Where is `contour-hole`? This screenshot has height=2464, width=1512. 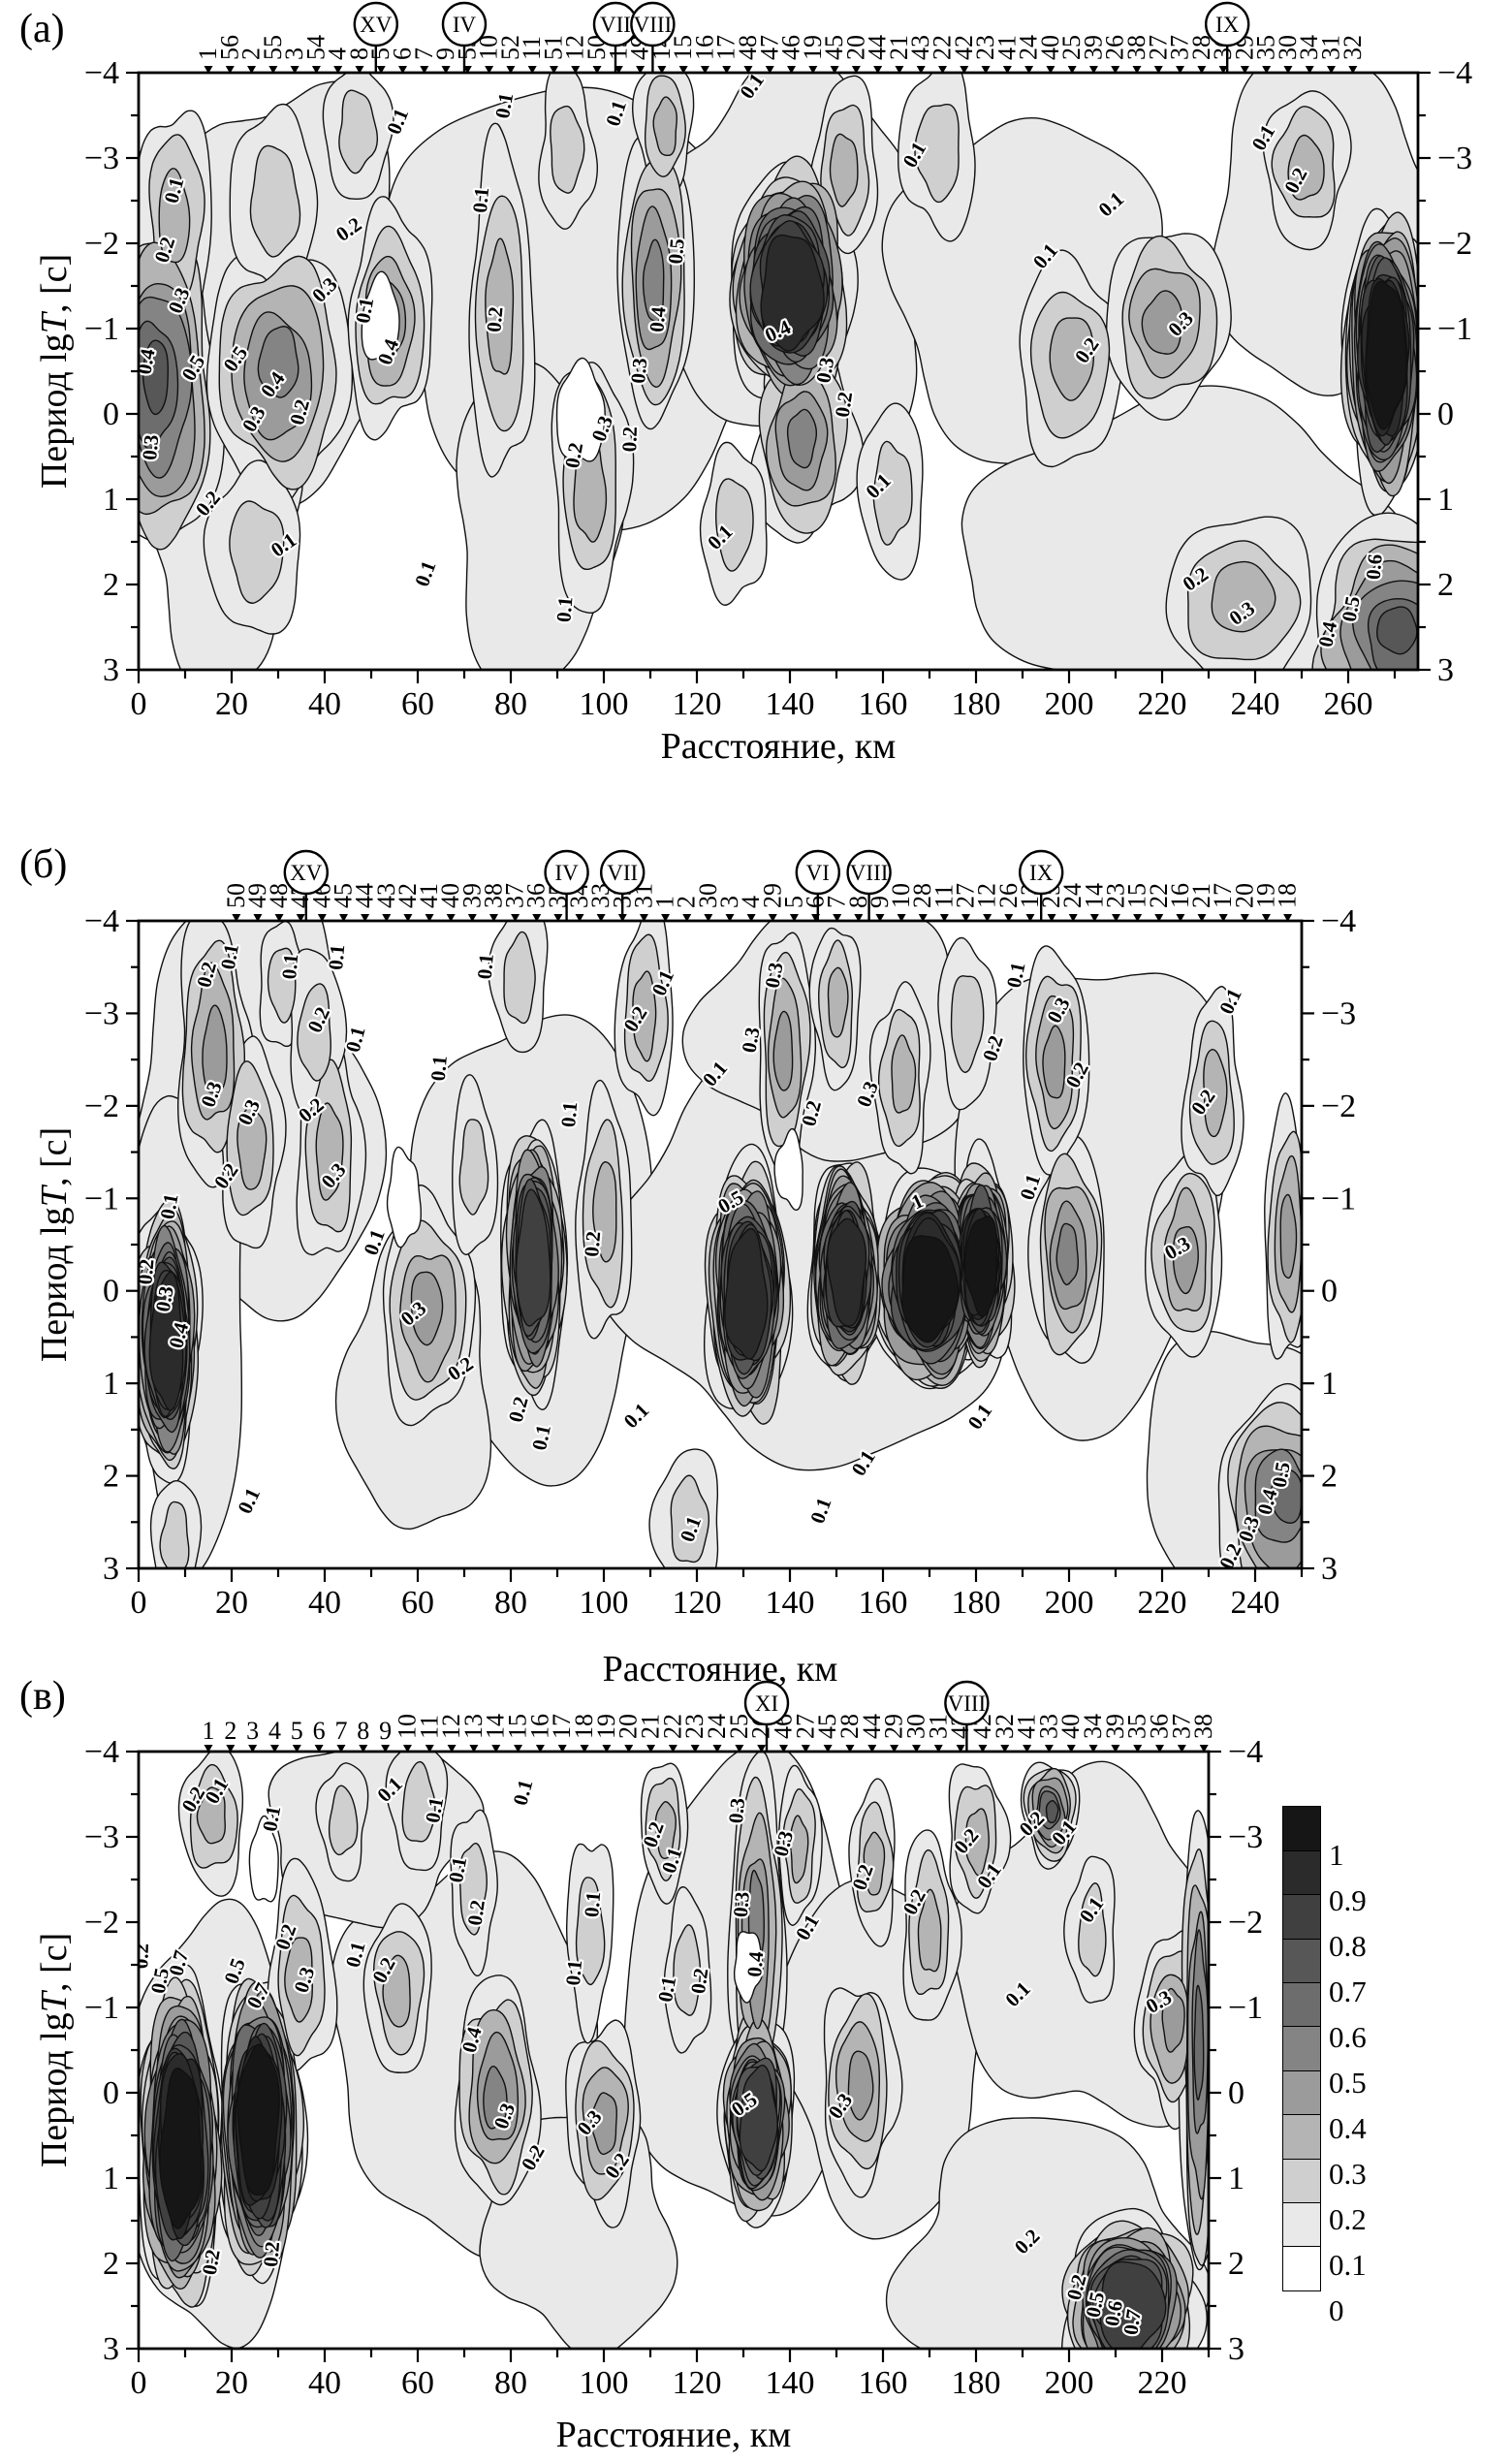 contour-hole is located at coordinates (748, 1967).